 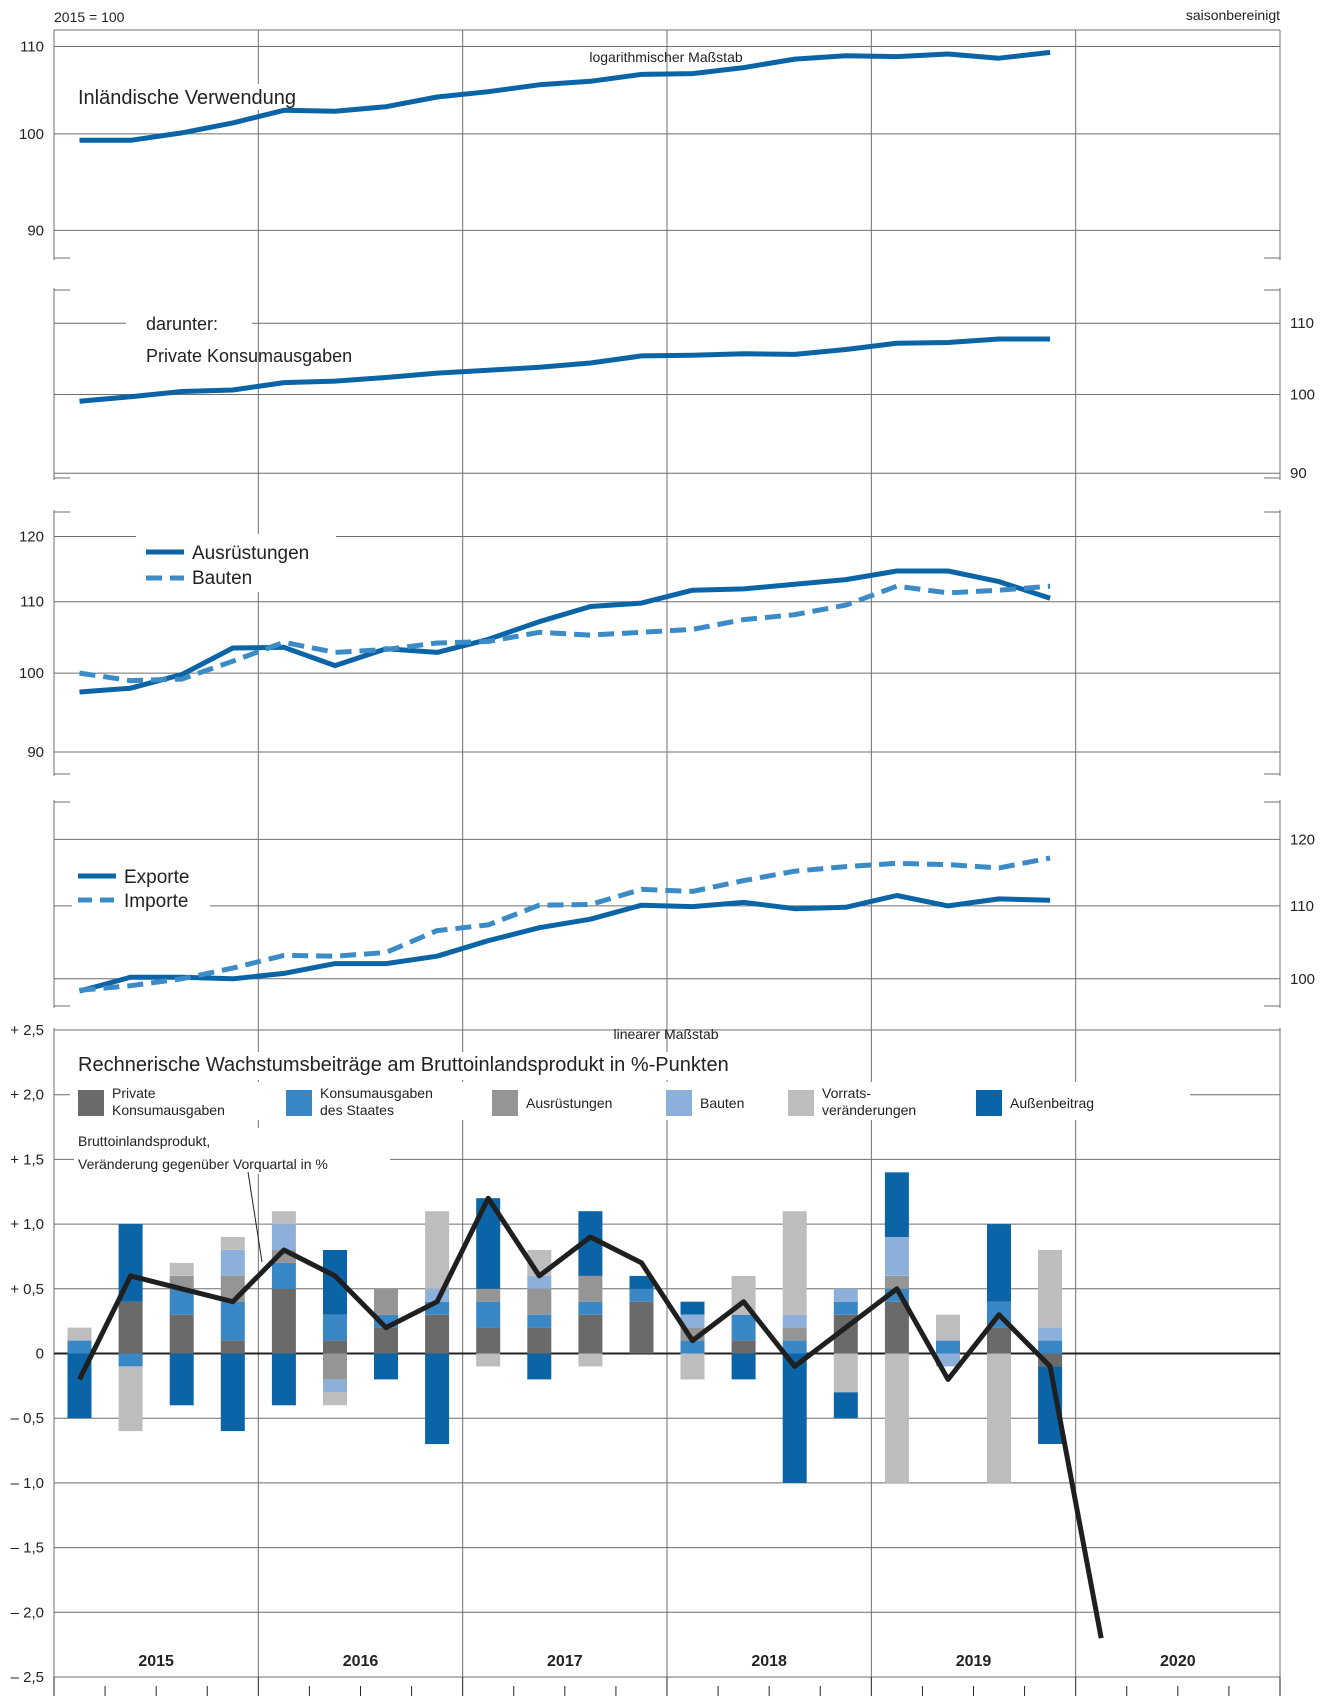 I want to click on y-tick-label: 120, so click(x=1302, y=839).